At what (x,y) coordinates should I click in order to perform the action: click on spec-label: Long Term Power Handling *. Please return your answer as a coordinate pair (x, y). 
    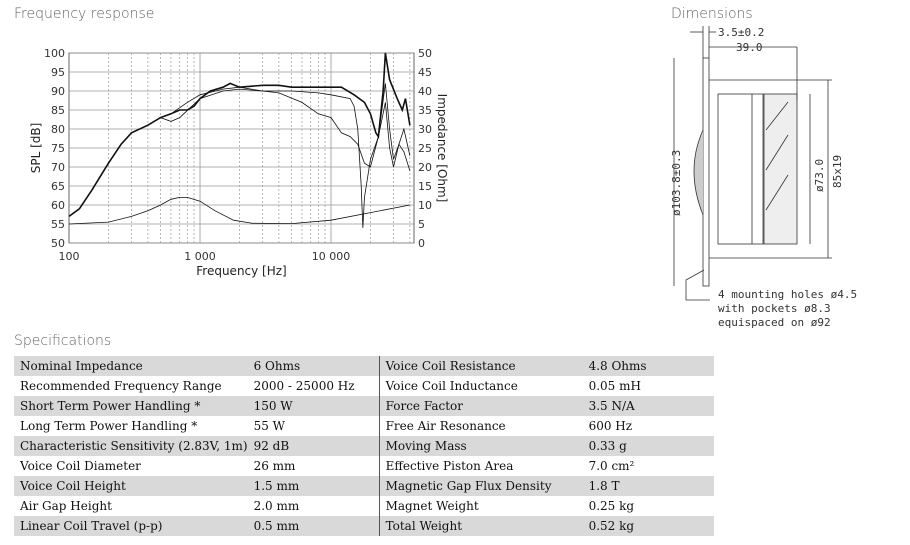
    Looking at the image, I should click on (109, 426).